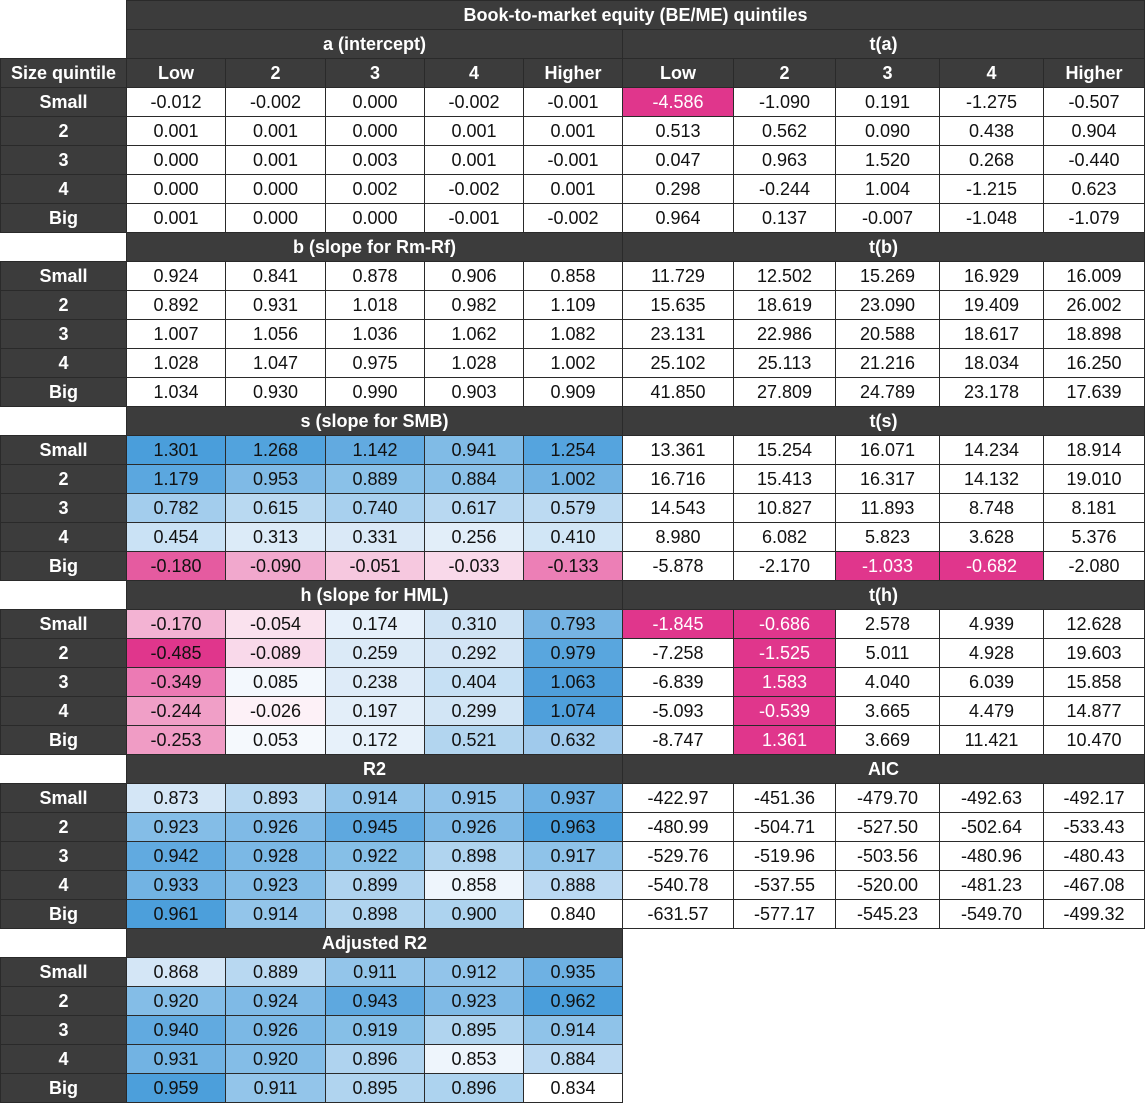 The height and width of the screenshot is (1112, 1145). Describe the element at coordinates (991, 537) in the screenshot. I see `data-cell: 3.628` at that location.